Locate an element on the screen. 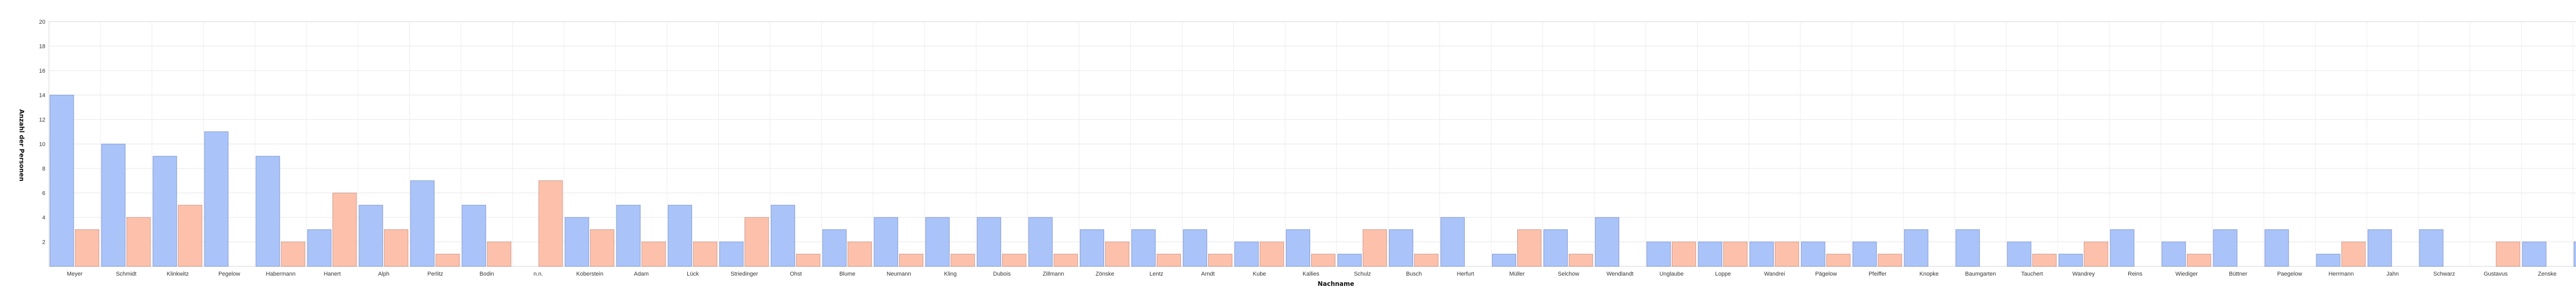  bar-Pägelow-series-1 is located at coordinates (1813, 254).